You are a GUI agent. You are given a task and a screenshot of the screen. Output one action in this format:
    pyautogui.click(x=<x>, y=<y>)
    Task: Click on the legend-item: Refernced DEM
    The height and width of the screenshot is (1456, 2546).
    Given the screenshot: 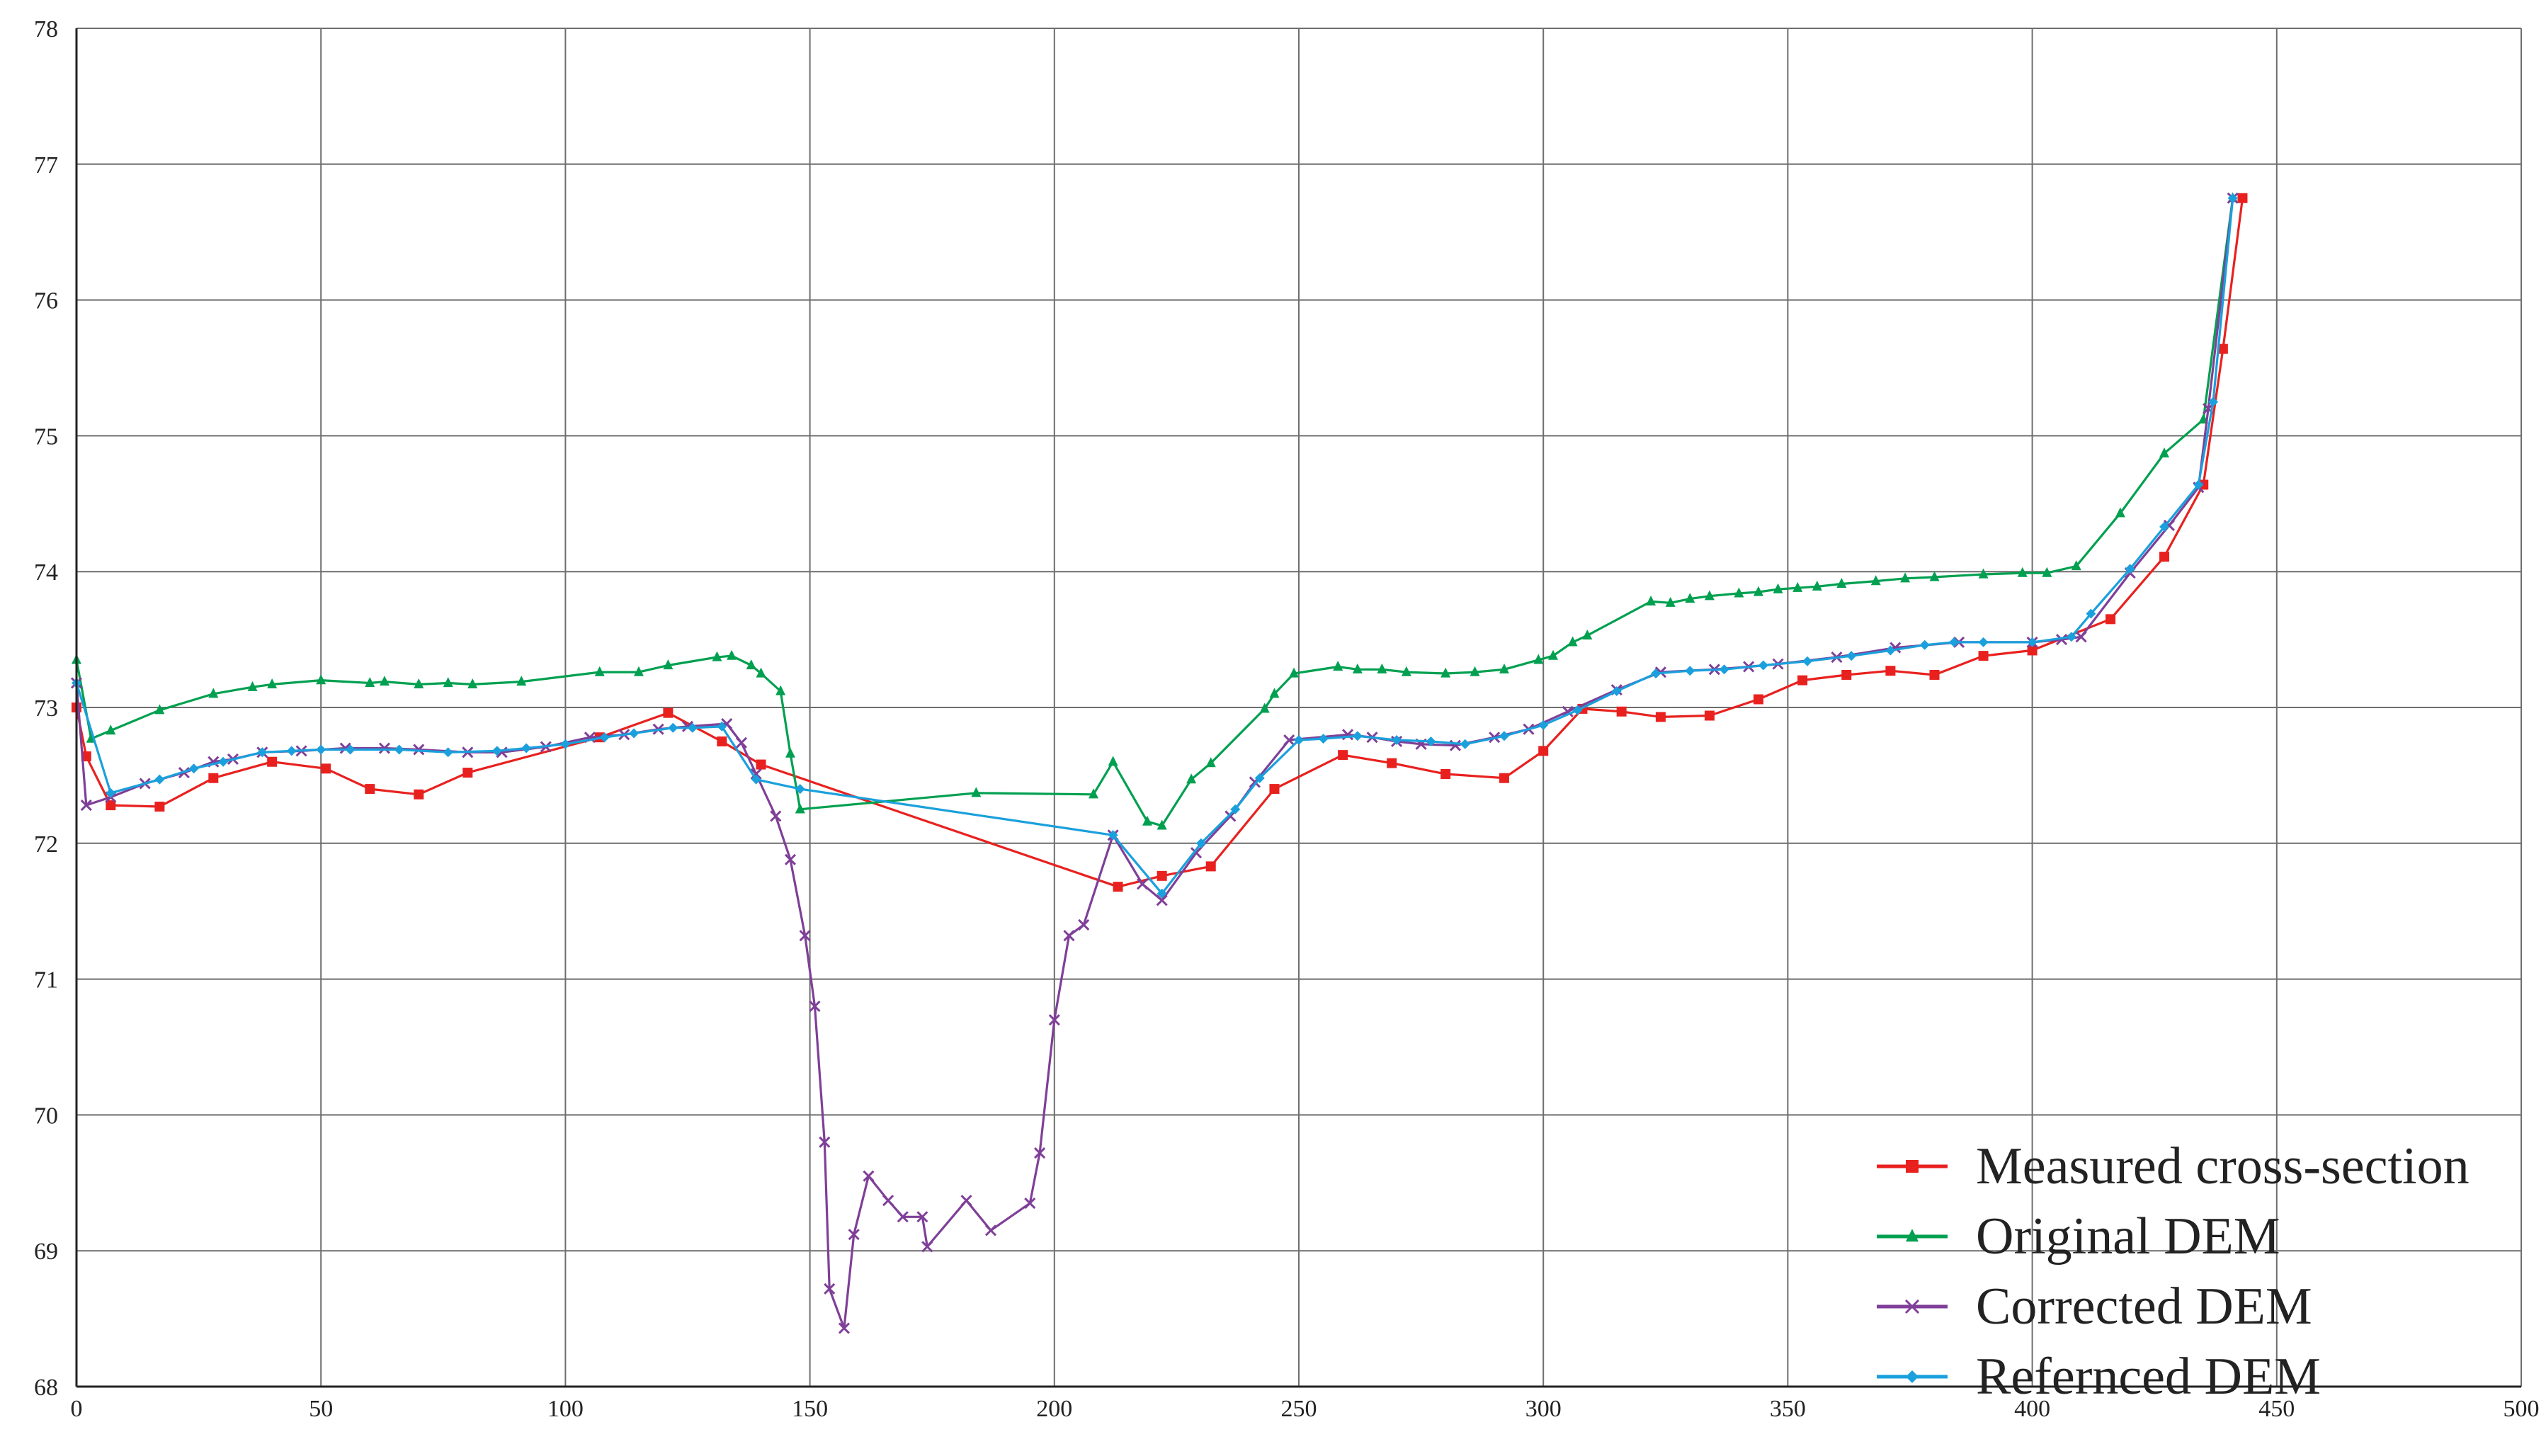 What is the action you would take?
    pyautogui.click(x=2099, y=1377)
    